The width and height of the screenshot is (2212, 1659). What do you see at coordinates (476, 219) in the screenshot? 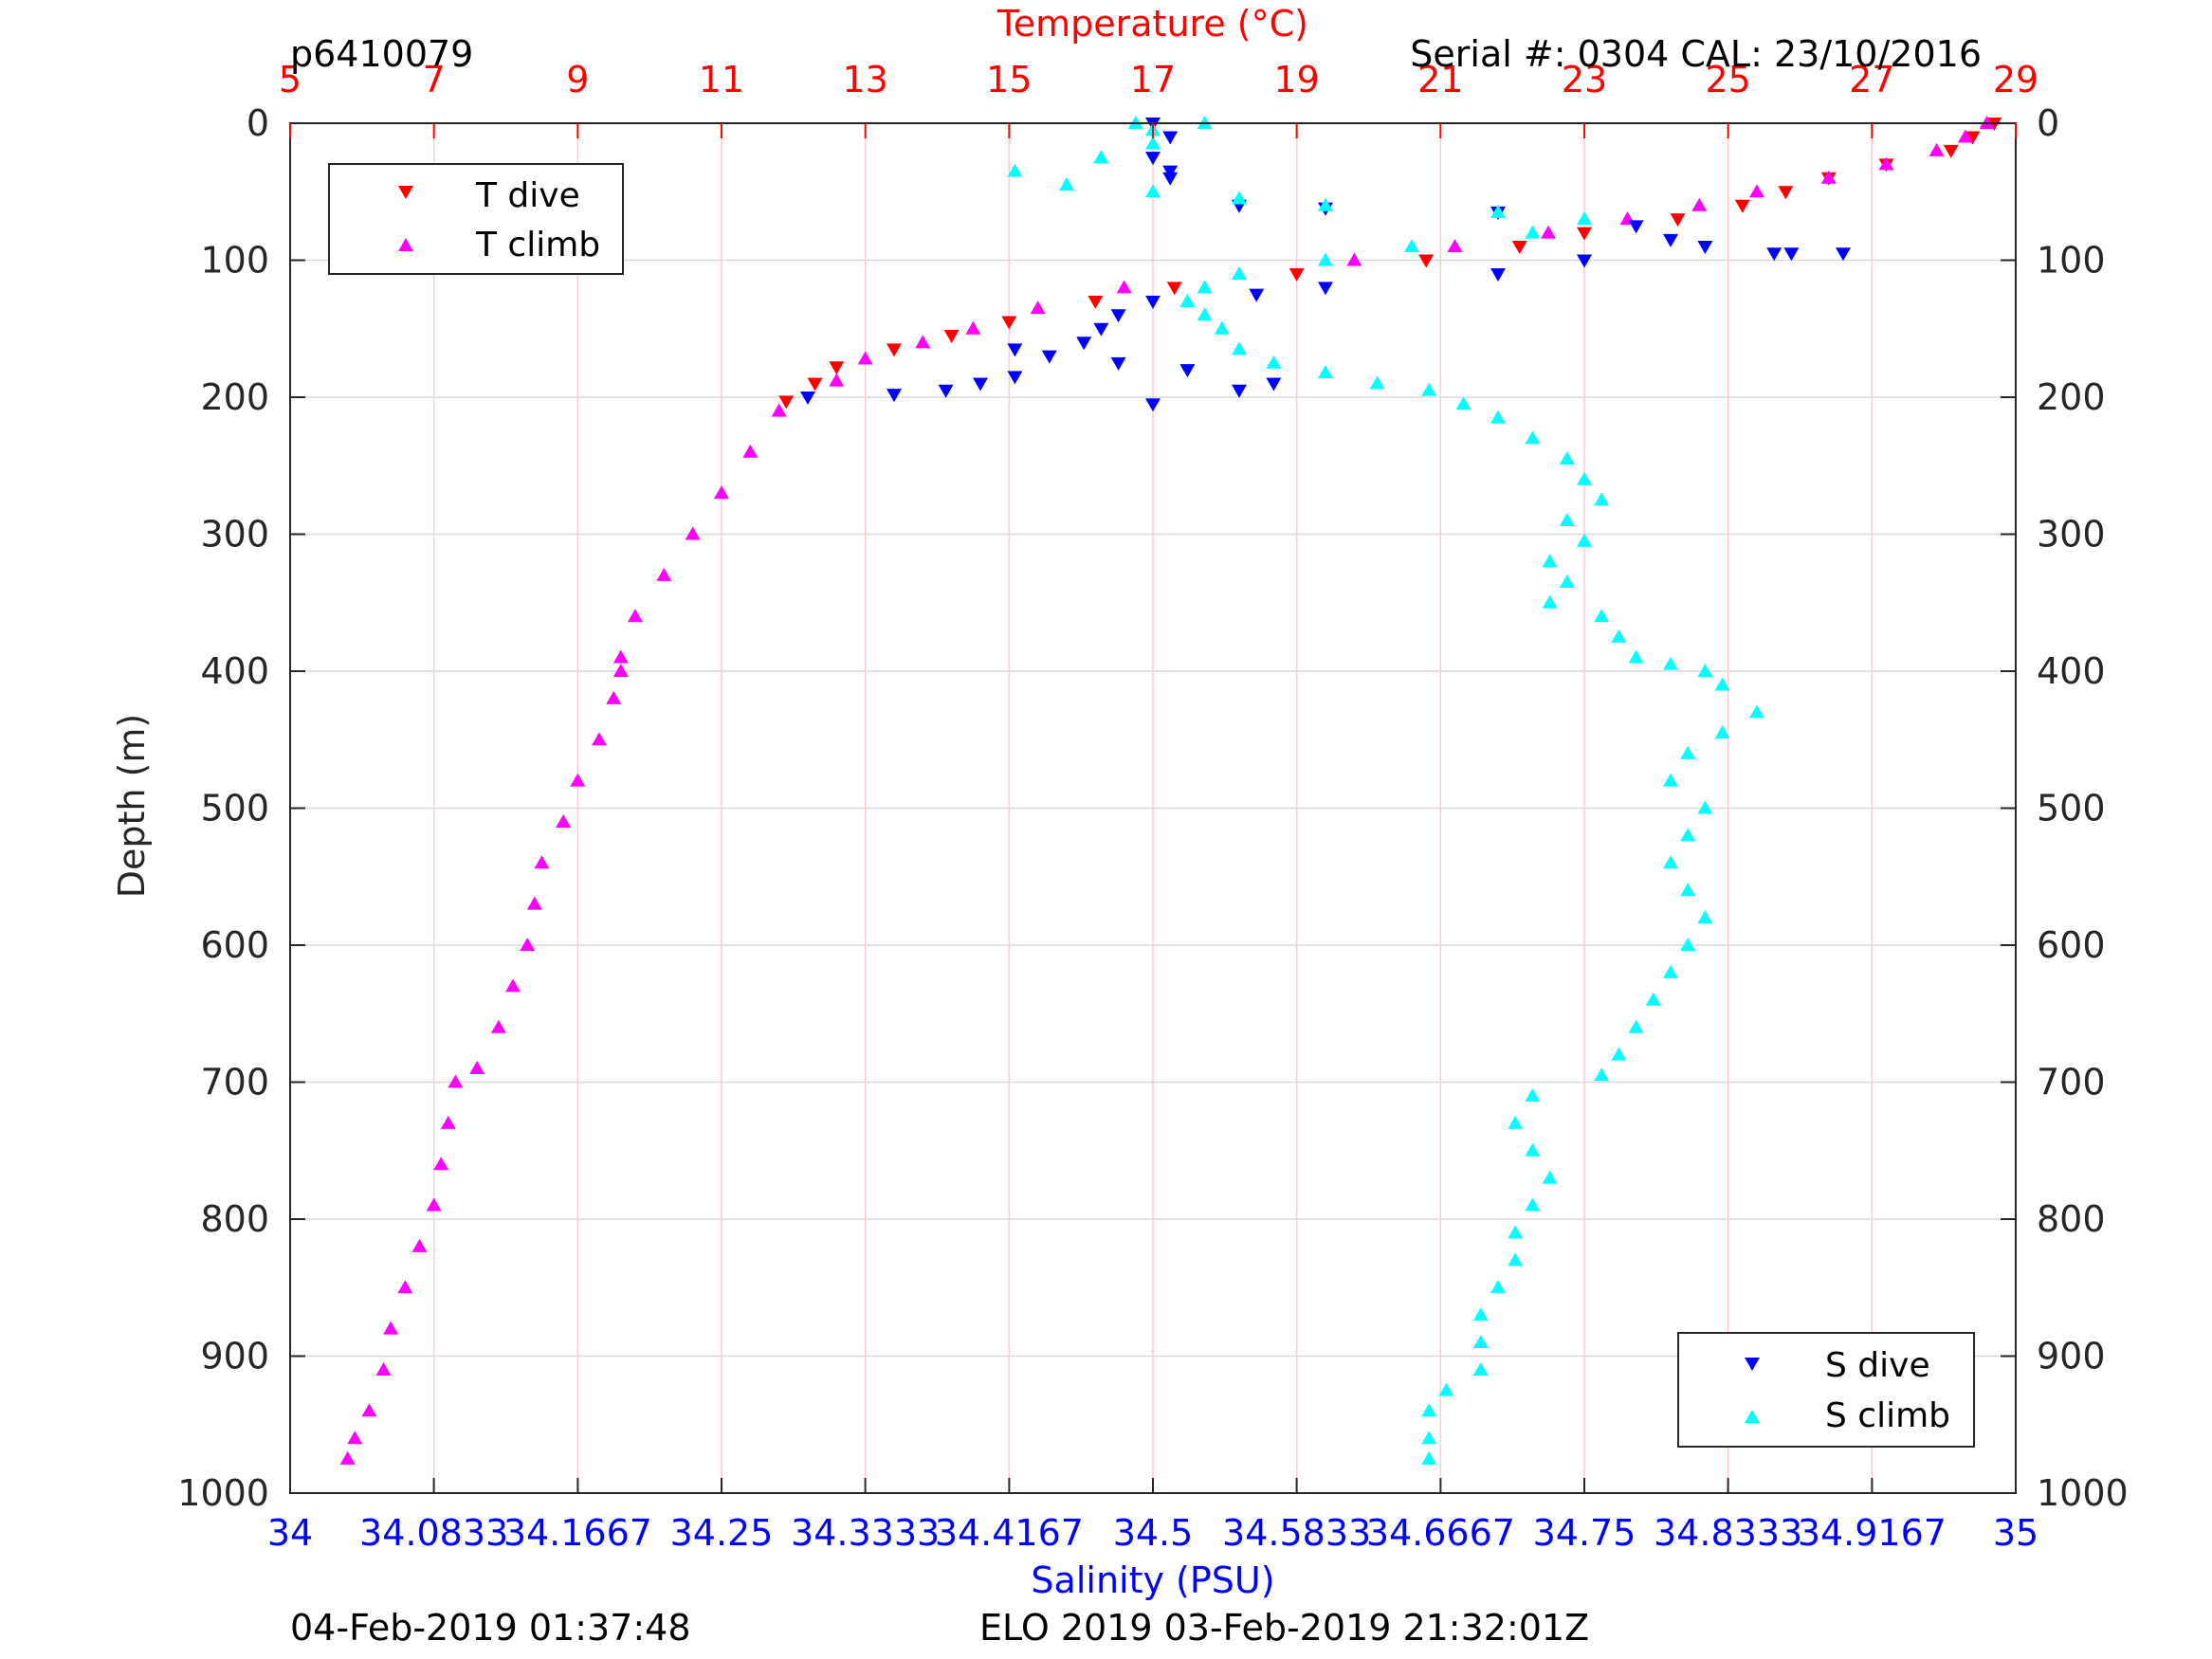
I see `temperature-legend-box` at bounding box center [476, 219].